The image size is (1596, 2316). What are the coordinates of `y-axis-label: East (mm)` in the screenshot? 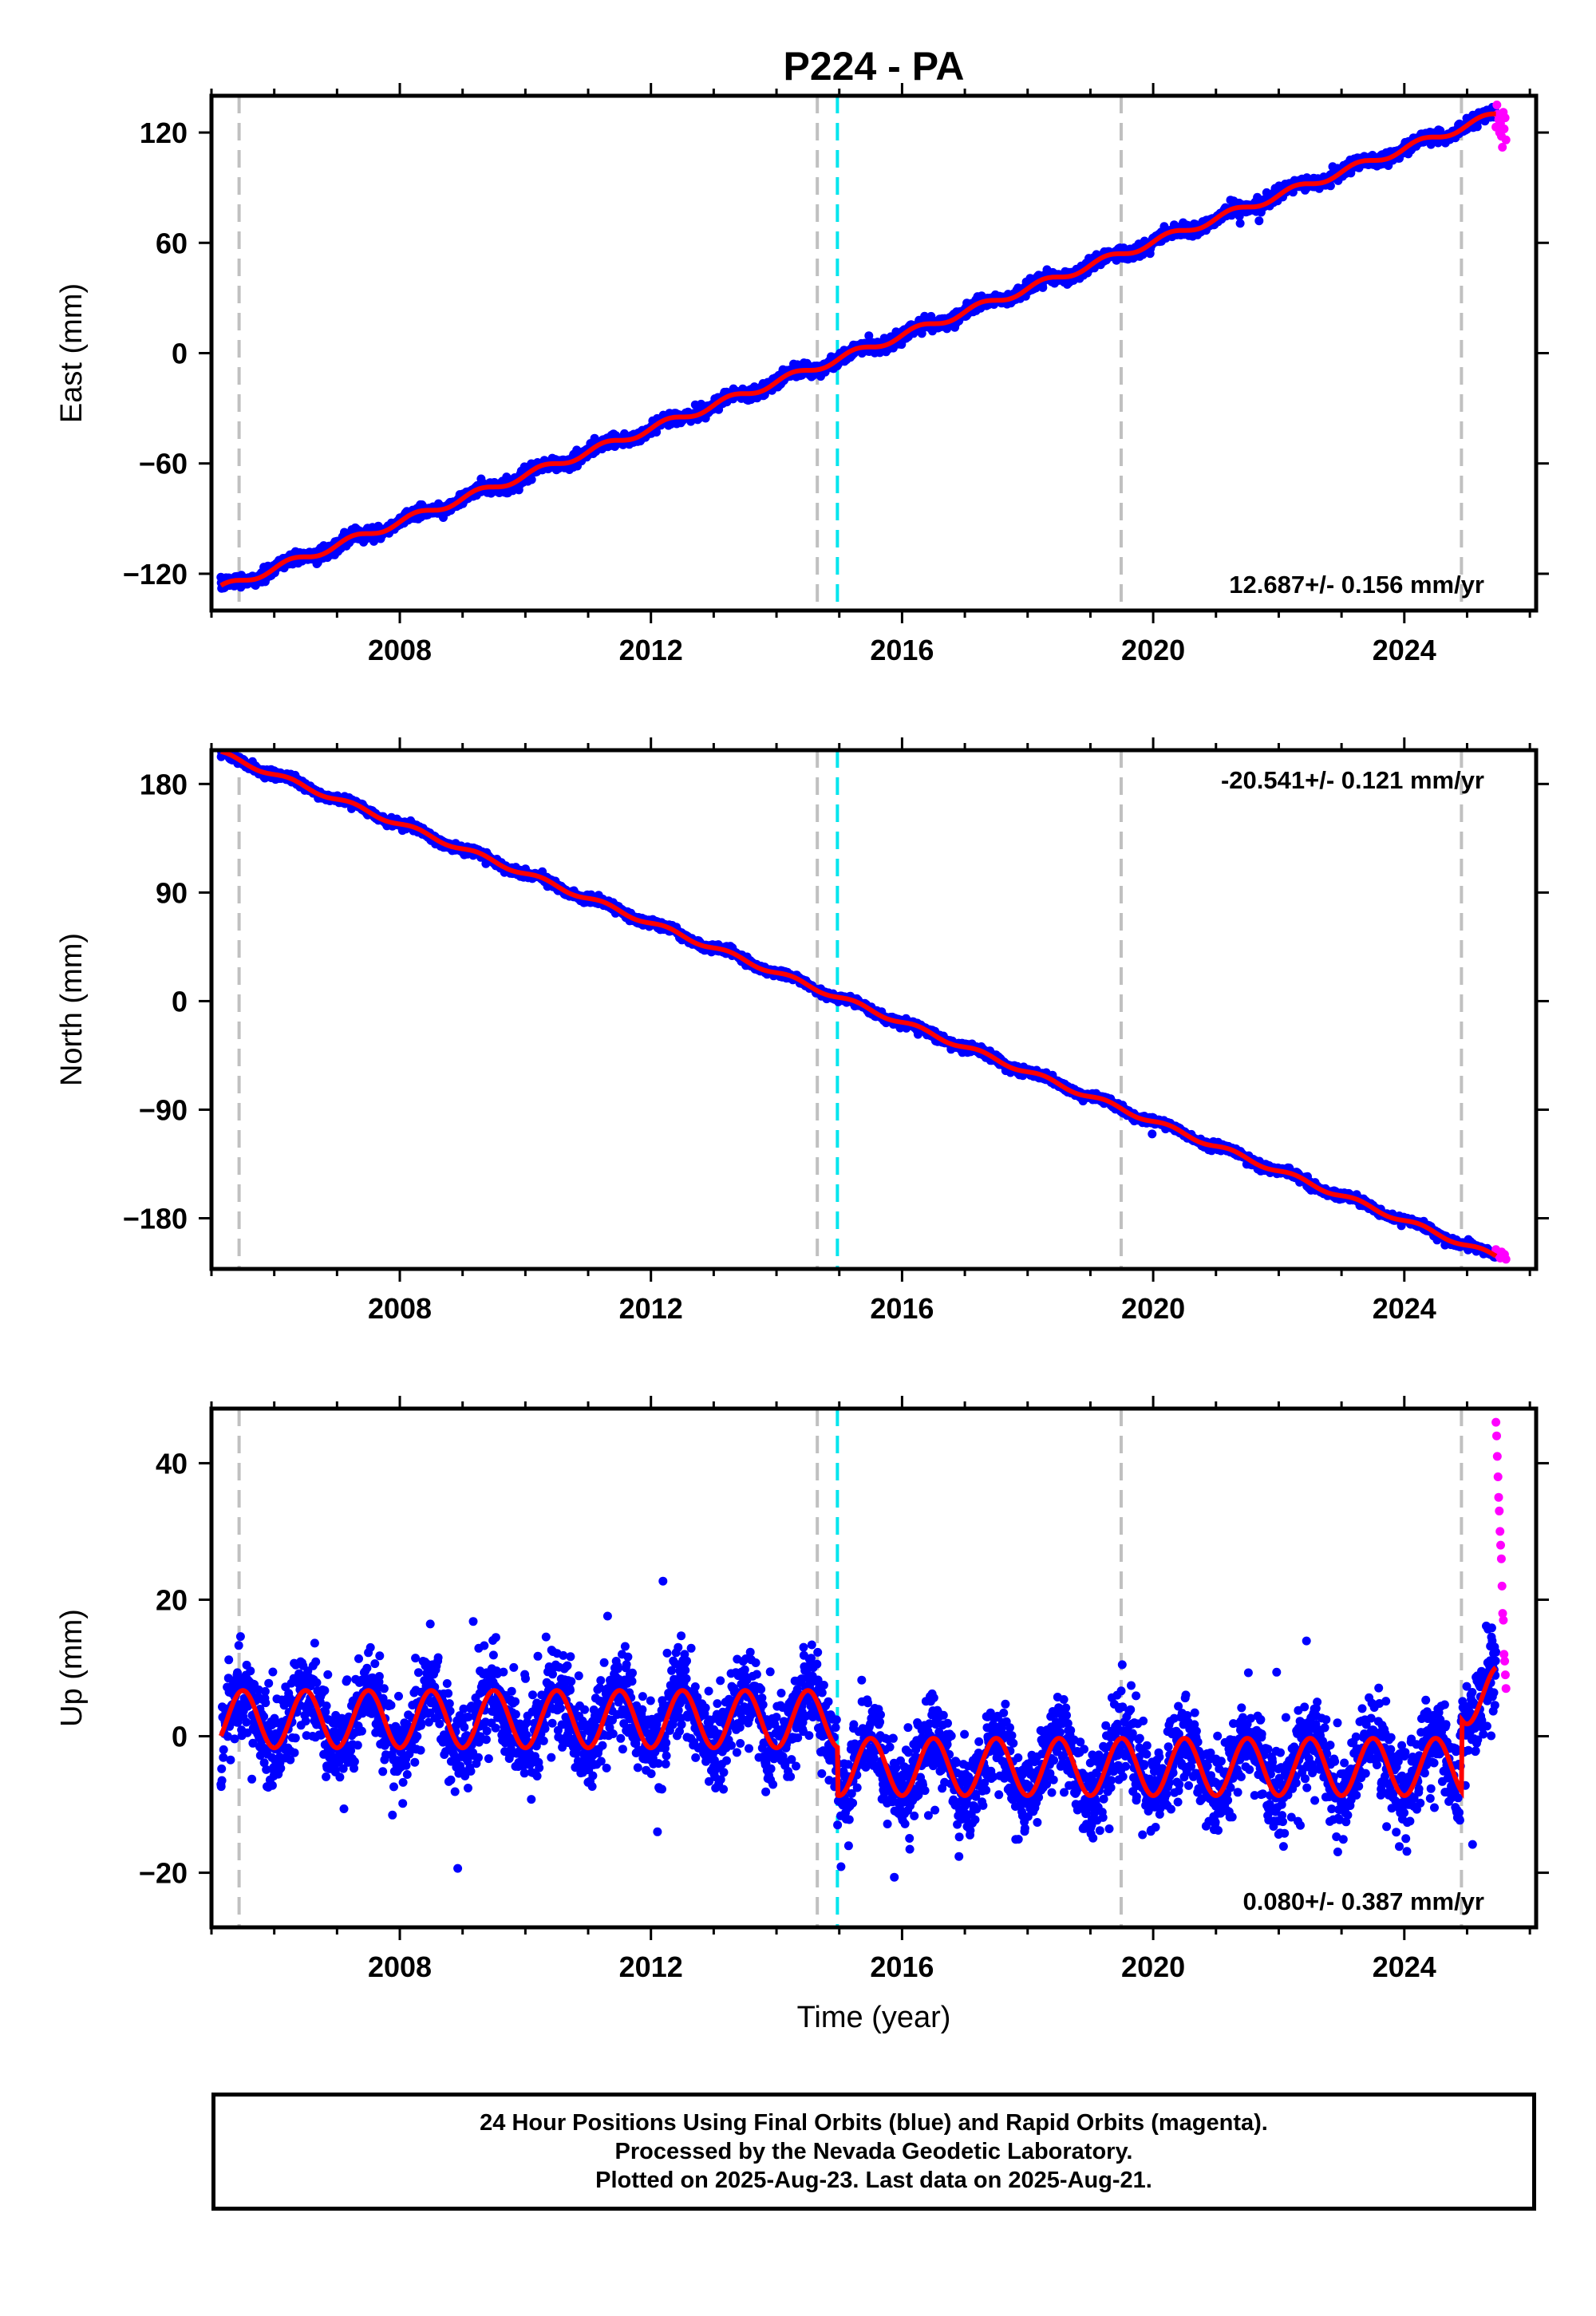 It's located at (72, 353).